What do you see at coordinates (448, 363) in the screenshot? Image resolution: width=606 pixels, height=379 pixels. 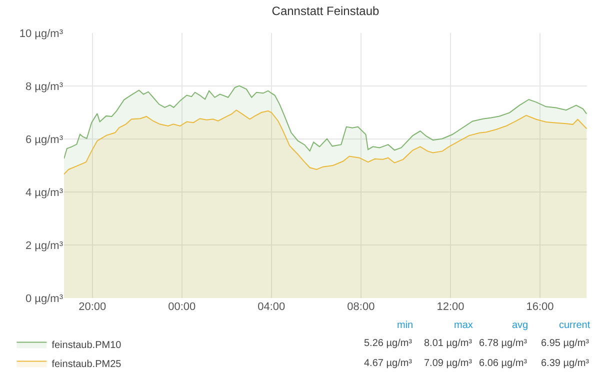 I see `text: 7.09 µg/m³` at bounding box center [448, 363].